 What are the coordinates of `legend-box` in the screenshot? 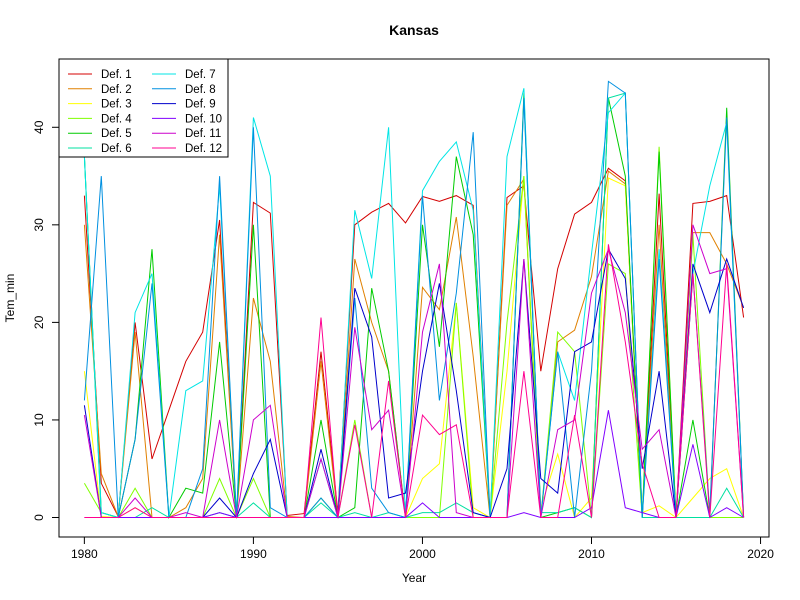 It's located at (143, 108).